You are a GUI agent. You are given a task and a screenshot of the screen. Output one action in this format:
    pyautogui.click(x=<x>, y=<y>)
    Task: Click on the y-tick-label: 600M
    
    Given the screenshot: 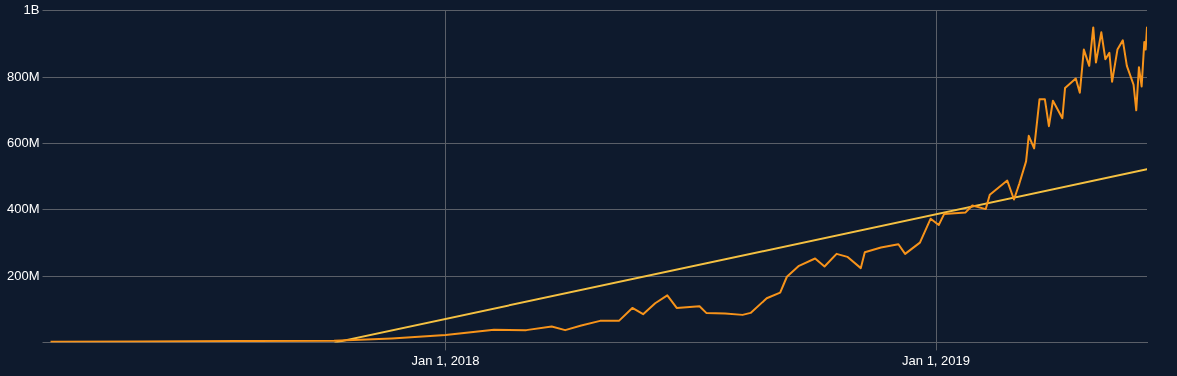 What is the action you would take?
    pyautogui.click(x=23, y=143)
    